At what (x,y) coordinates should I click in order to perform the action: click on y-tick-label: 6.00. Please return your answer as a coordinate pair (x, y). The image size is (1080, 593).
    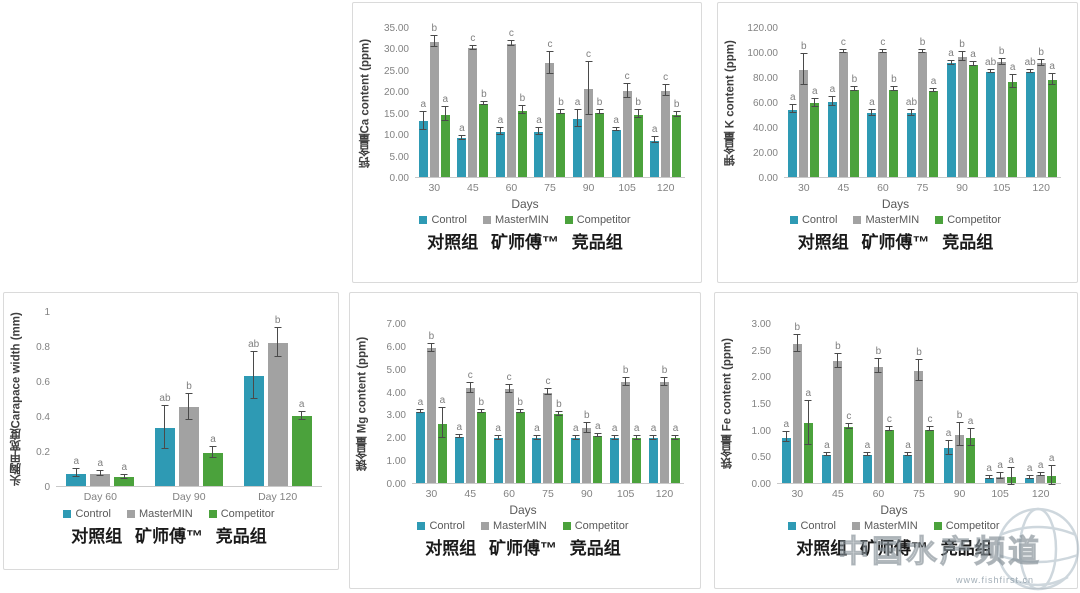
    Looking at the image, I should click on (396, 347).